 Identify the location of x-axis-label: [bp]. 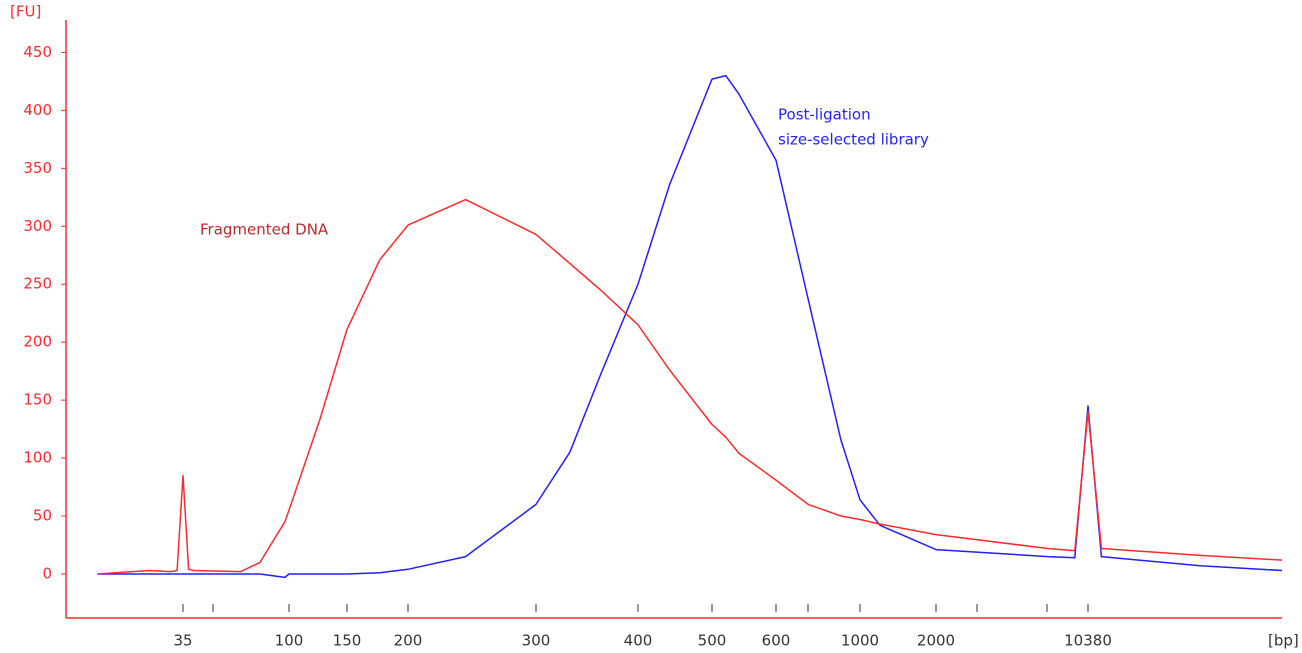
(1283, 641).